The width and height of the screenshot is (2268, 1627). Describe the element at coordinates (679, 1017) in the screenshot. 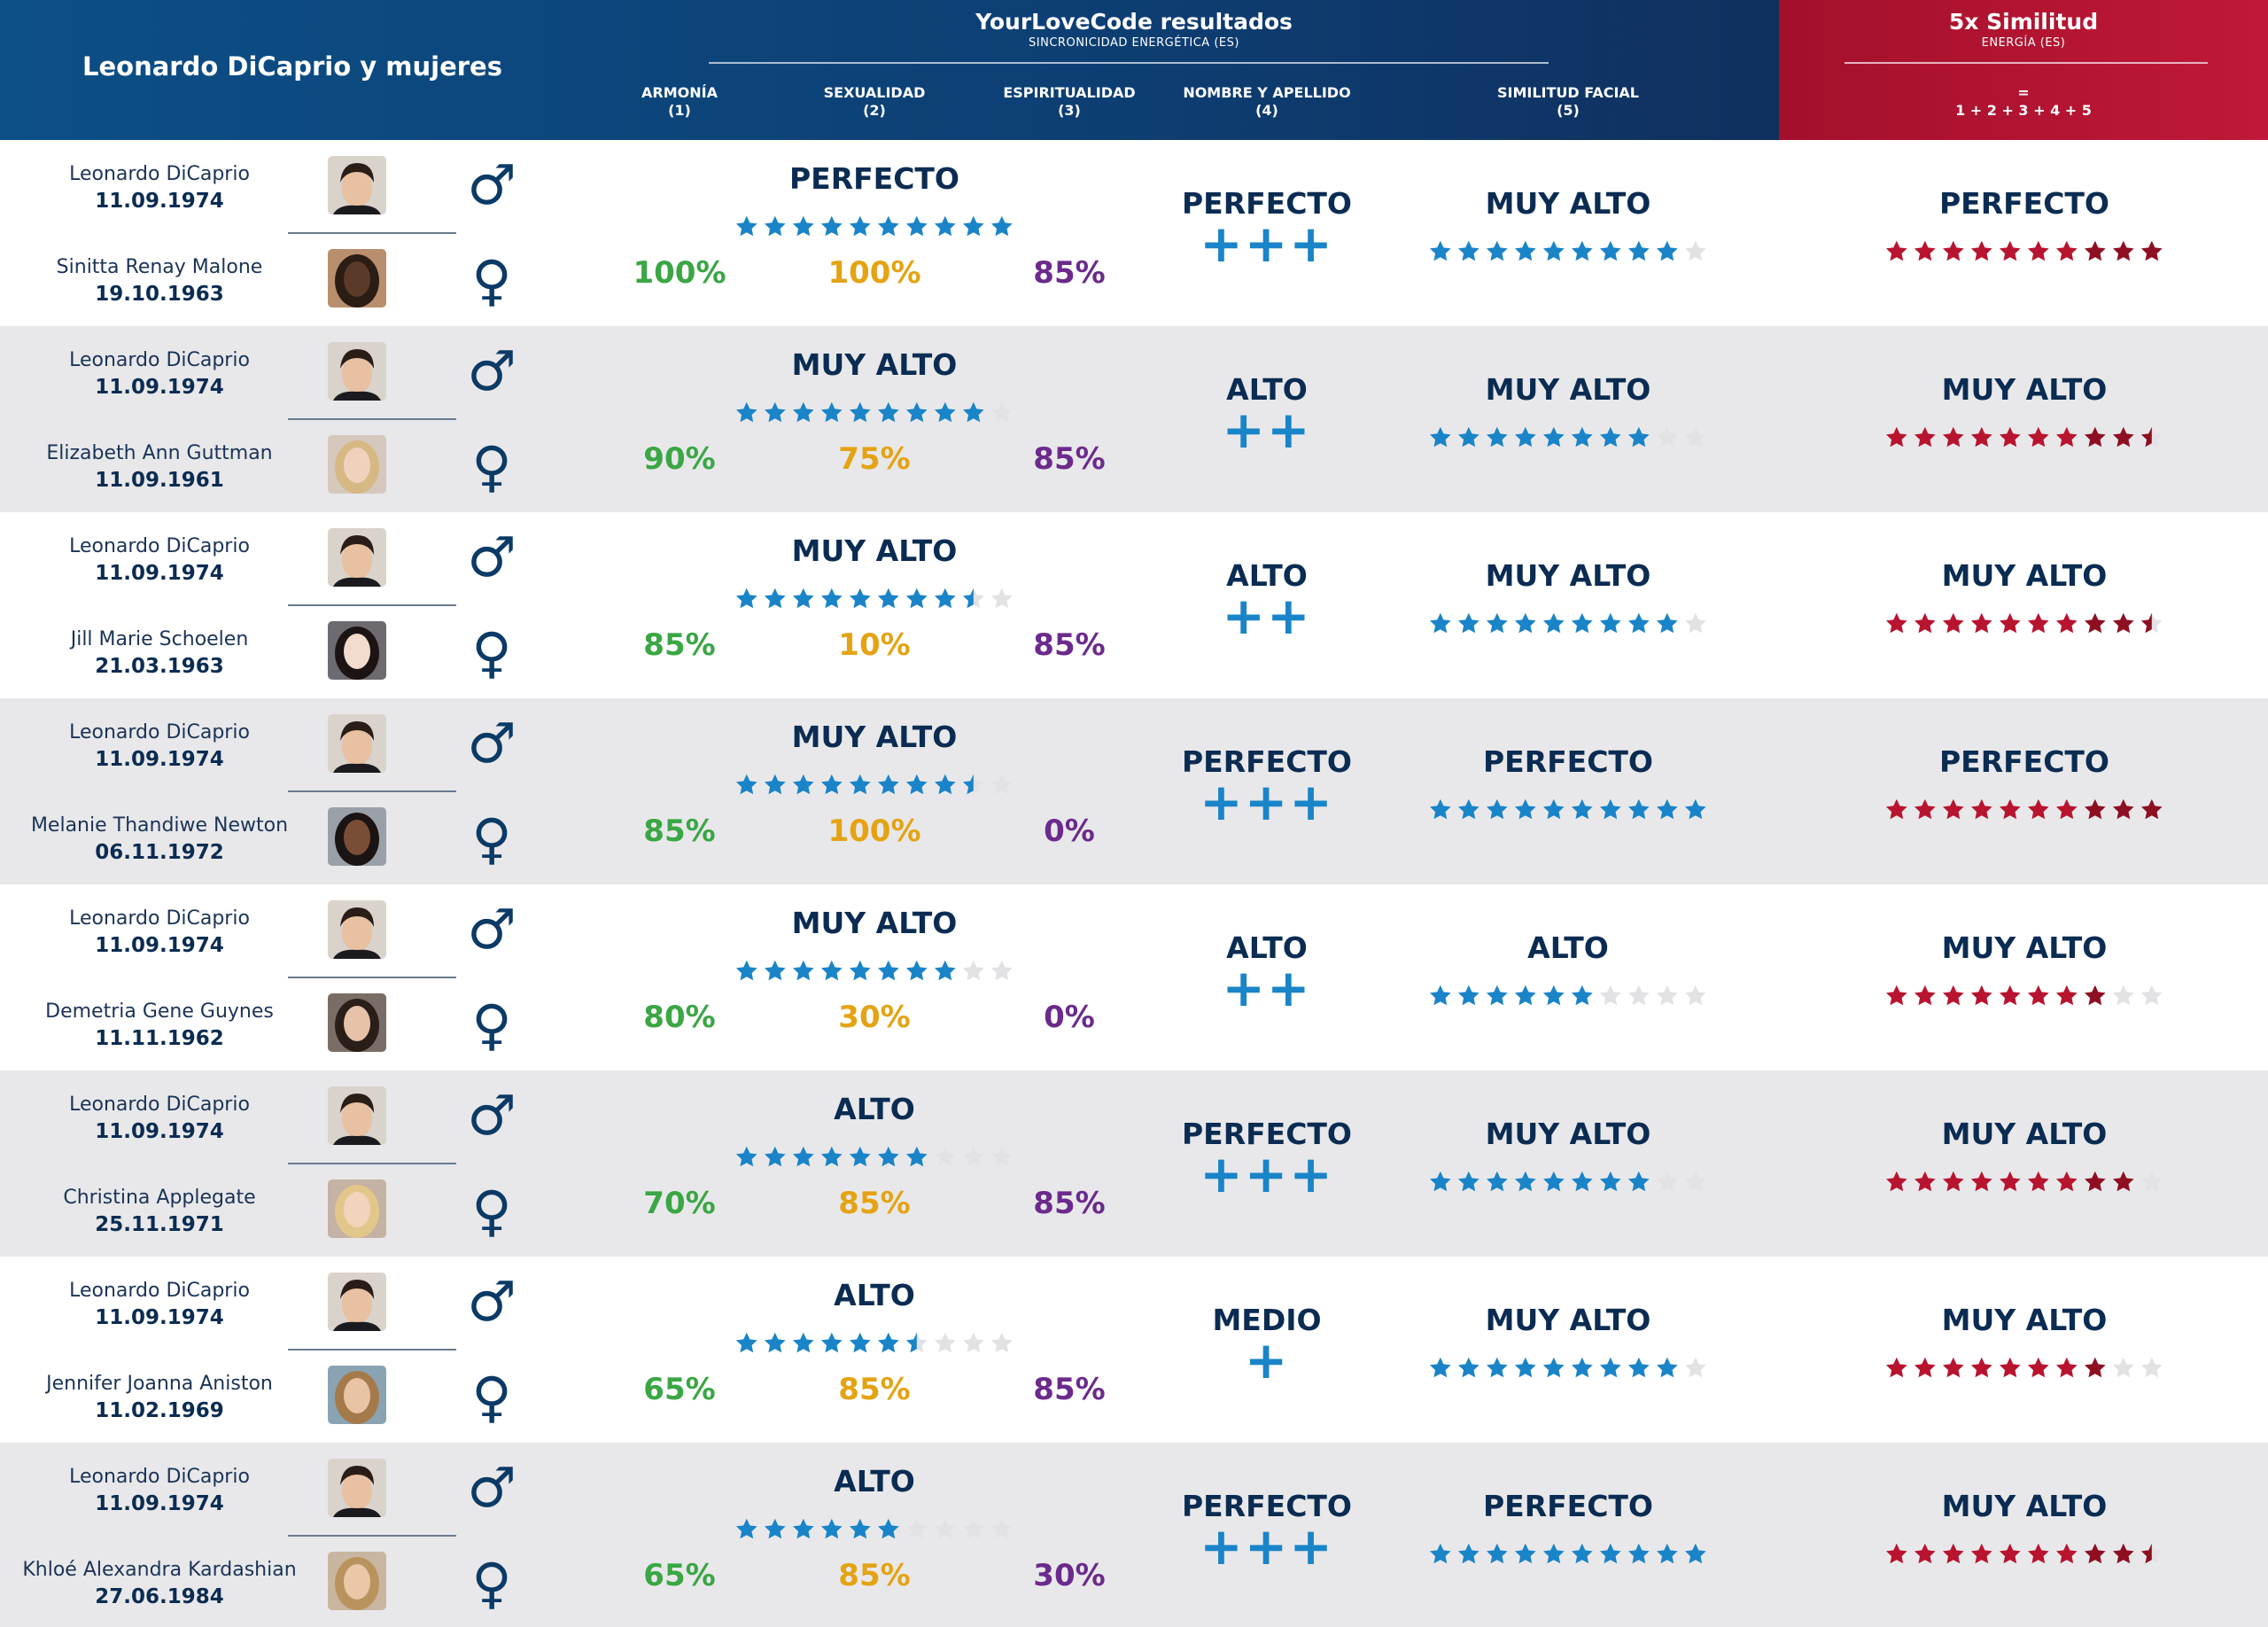

I see `armonia-percent: 80%` at that location.